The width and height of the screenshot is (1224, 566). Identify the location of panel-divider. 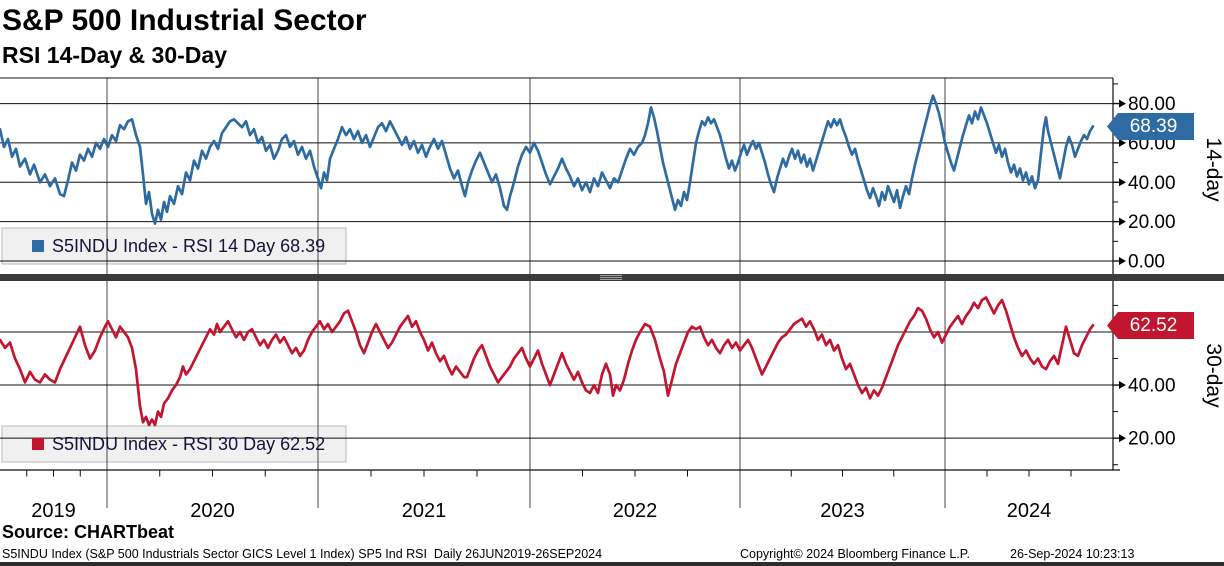
(612, 277).